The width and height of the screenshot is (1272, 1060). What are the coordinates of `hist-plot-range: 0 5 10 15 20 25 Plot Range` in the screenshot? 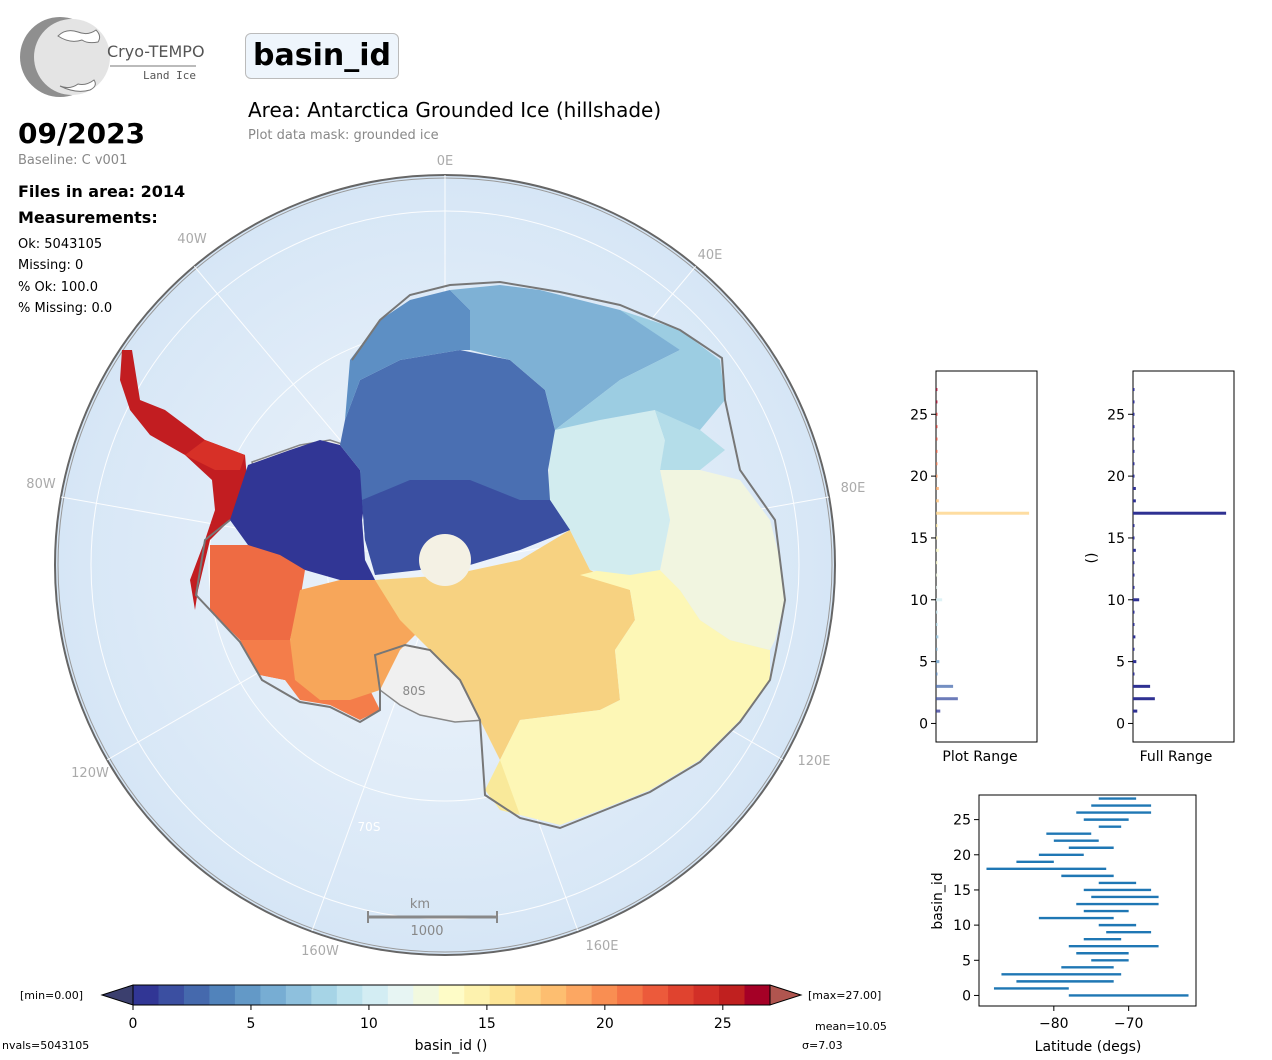 It's located at (974, 567).